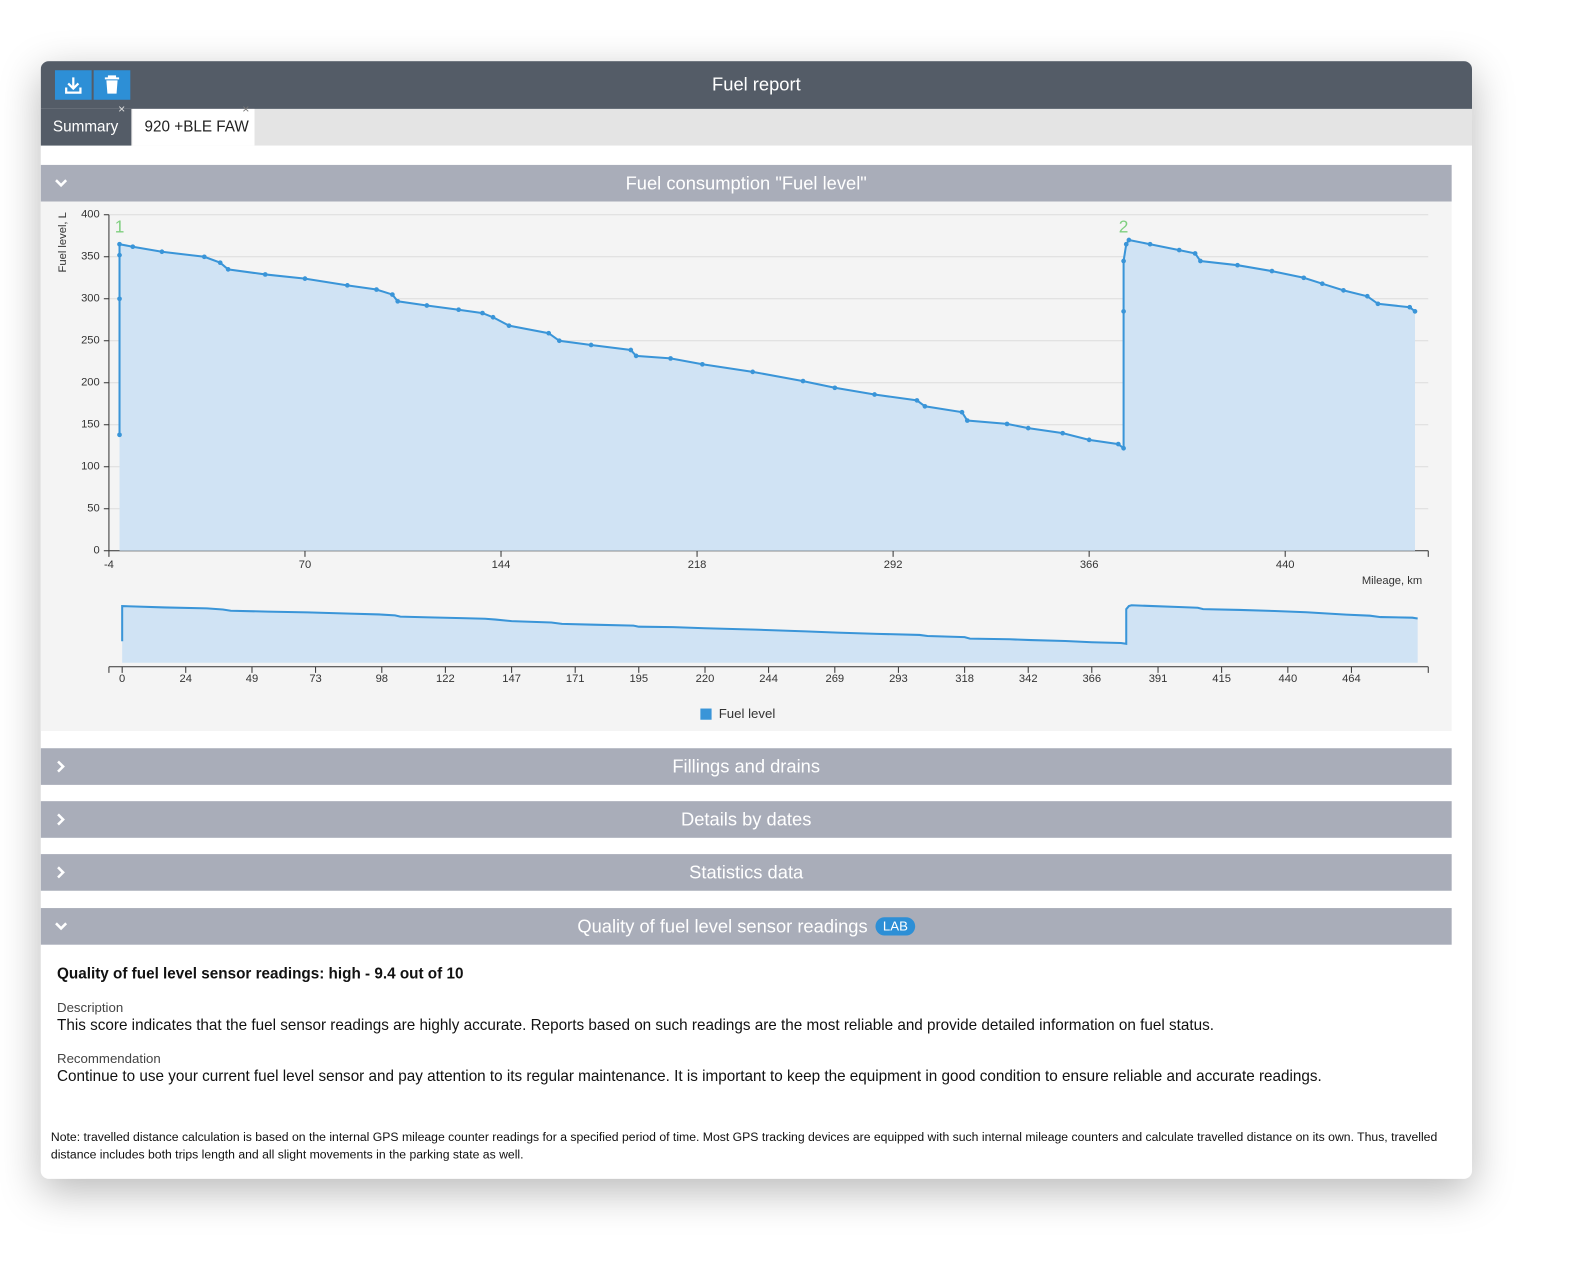  I want to click on section-title: Fuel consumption "Fuel level", so click(746, 183).